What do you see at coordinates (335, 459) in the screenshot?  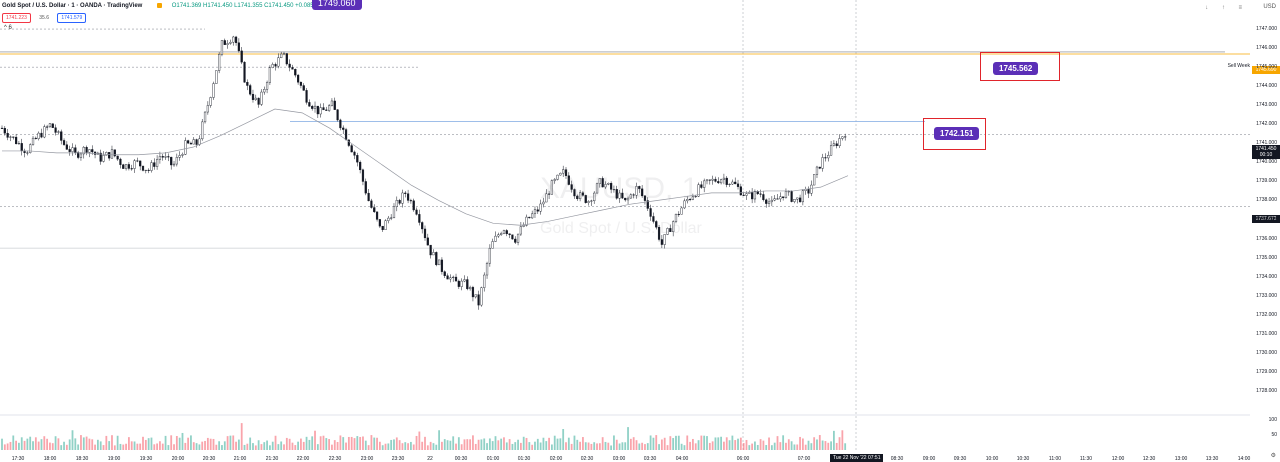 I see `x-tick-label: 22:30` at bounding box center [335, 459].